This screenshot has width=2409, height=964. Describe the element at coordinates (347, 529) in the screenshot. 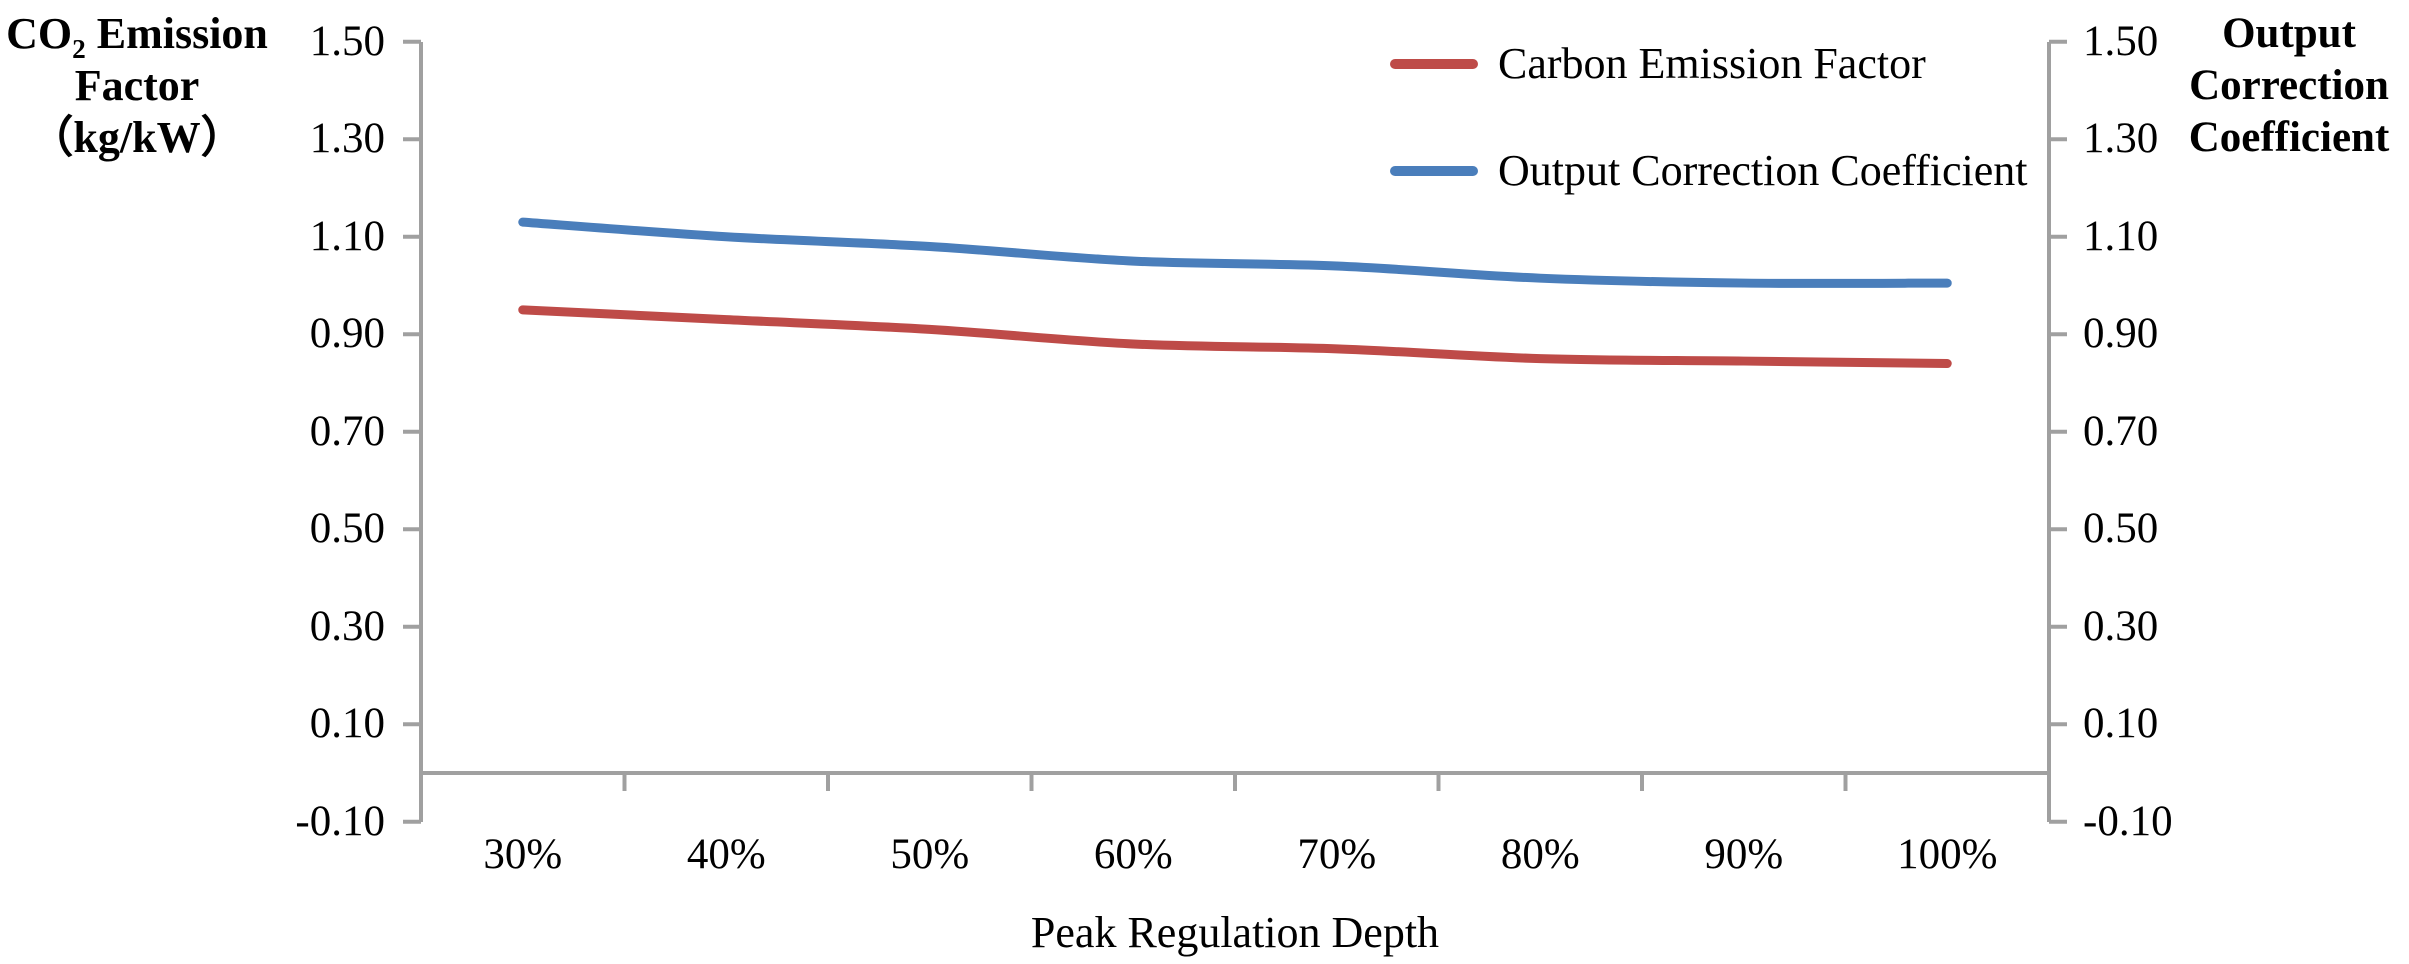

I see `y-tick-label-left: 0.50` at that location.